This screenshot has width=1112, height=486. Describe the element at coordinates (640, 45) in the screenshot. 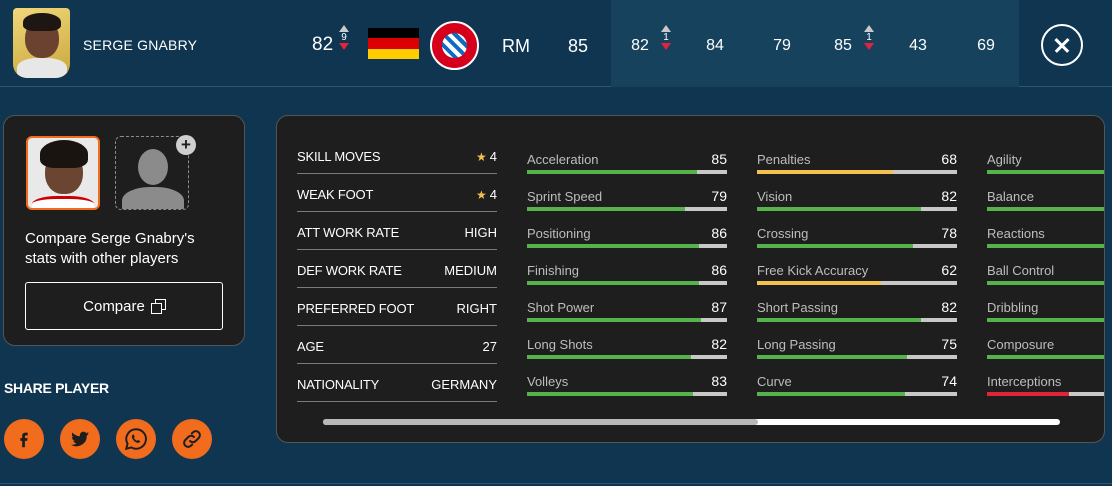

I see `header-stat: 82` at that location.